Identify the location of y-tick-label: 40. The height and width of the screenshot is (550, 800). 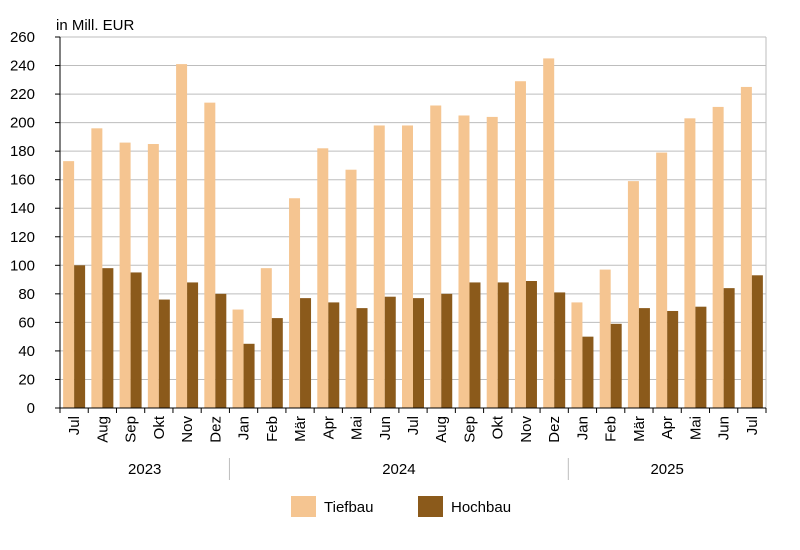
(26, 351).